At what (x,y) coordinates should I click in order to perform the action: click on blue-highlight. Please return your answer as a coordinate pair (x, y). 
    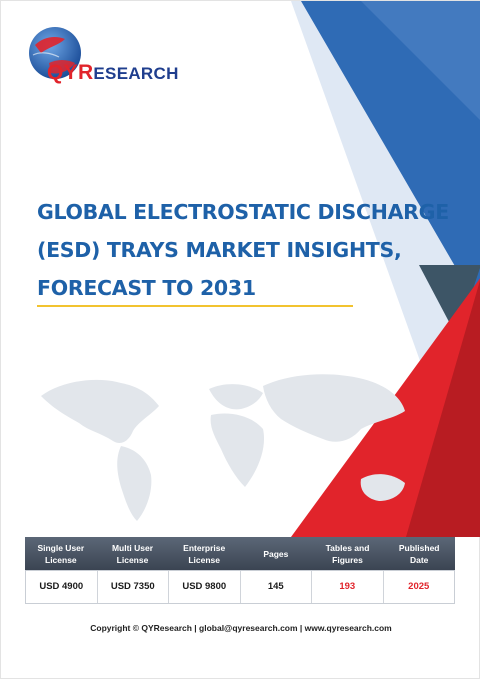
    Looking at the image, I should click on (420, 60).